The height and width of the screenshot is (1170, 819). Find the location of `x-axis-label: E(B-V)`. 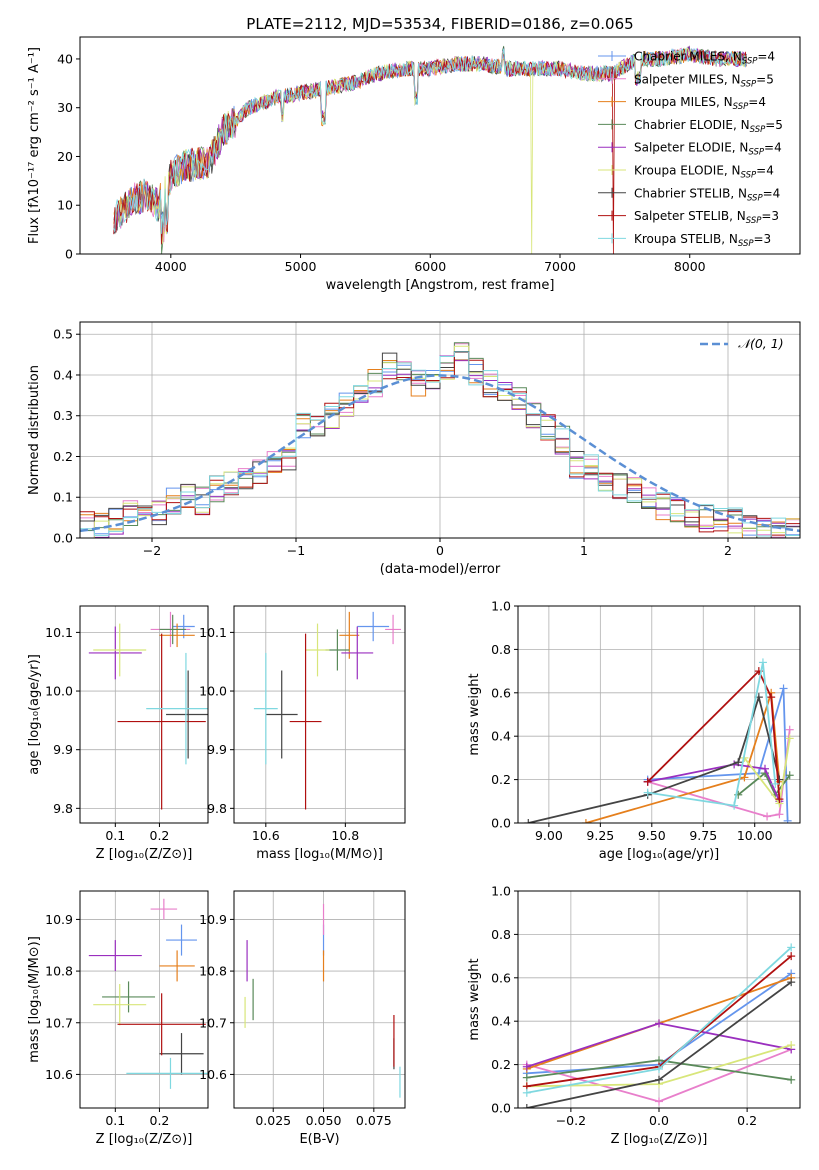

x-axis-label: E(B-V) is located at coordinates (319, 1139).